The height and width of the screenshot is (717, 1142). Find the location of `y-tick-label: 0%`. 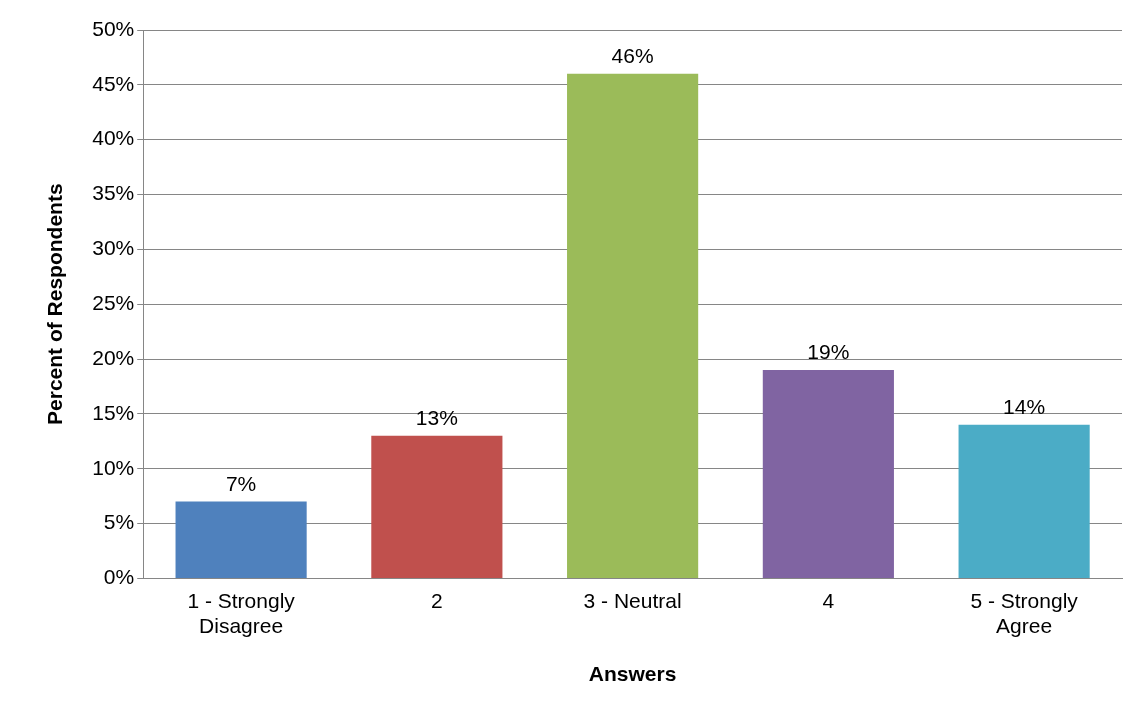

y-tick-label: 0% is located at coordinates (119, 577).